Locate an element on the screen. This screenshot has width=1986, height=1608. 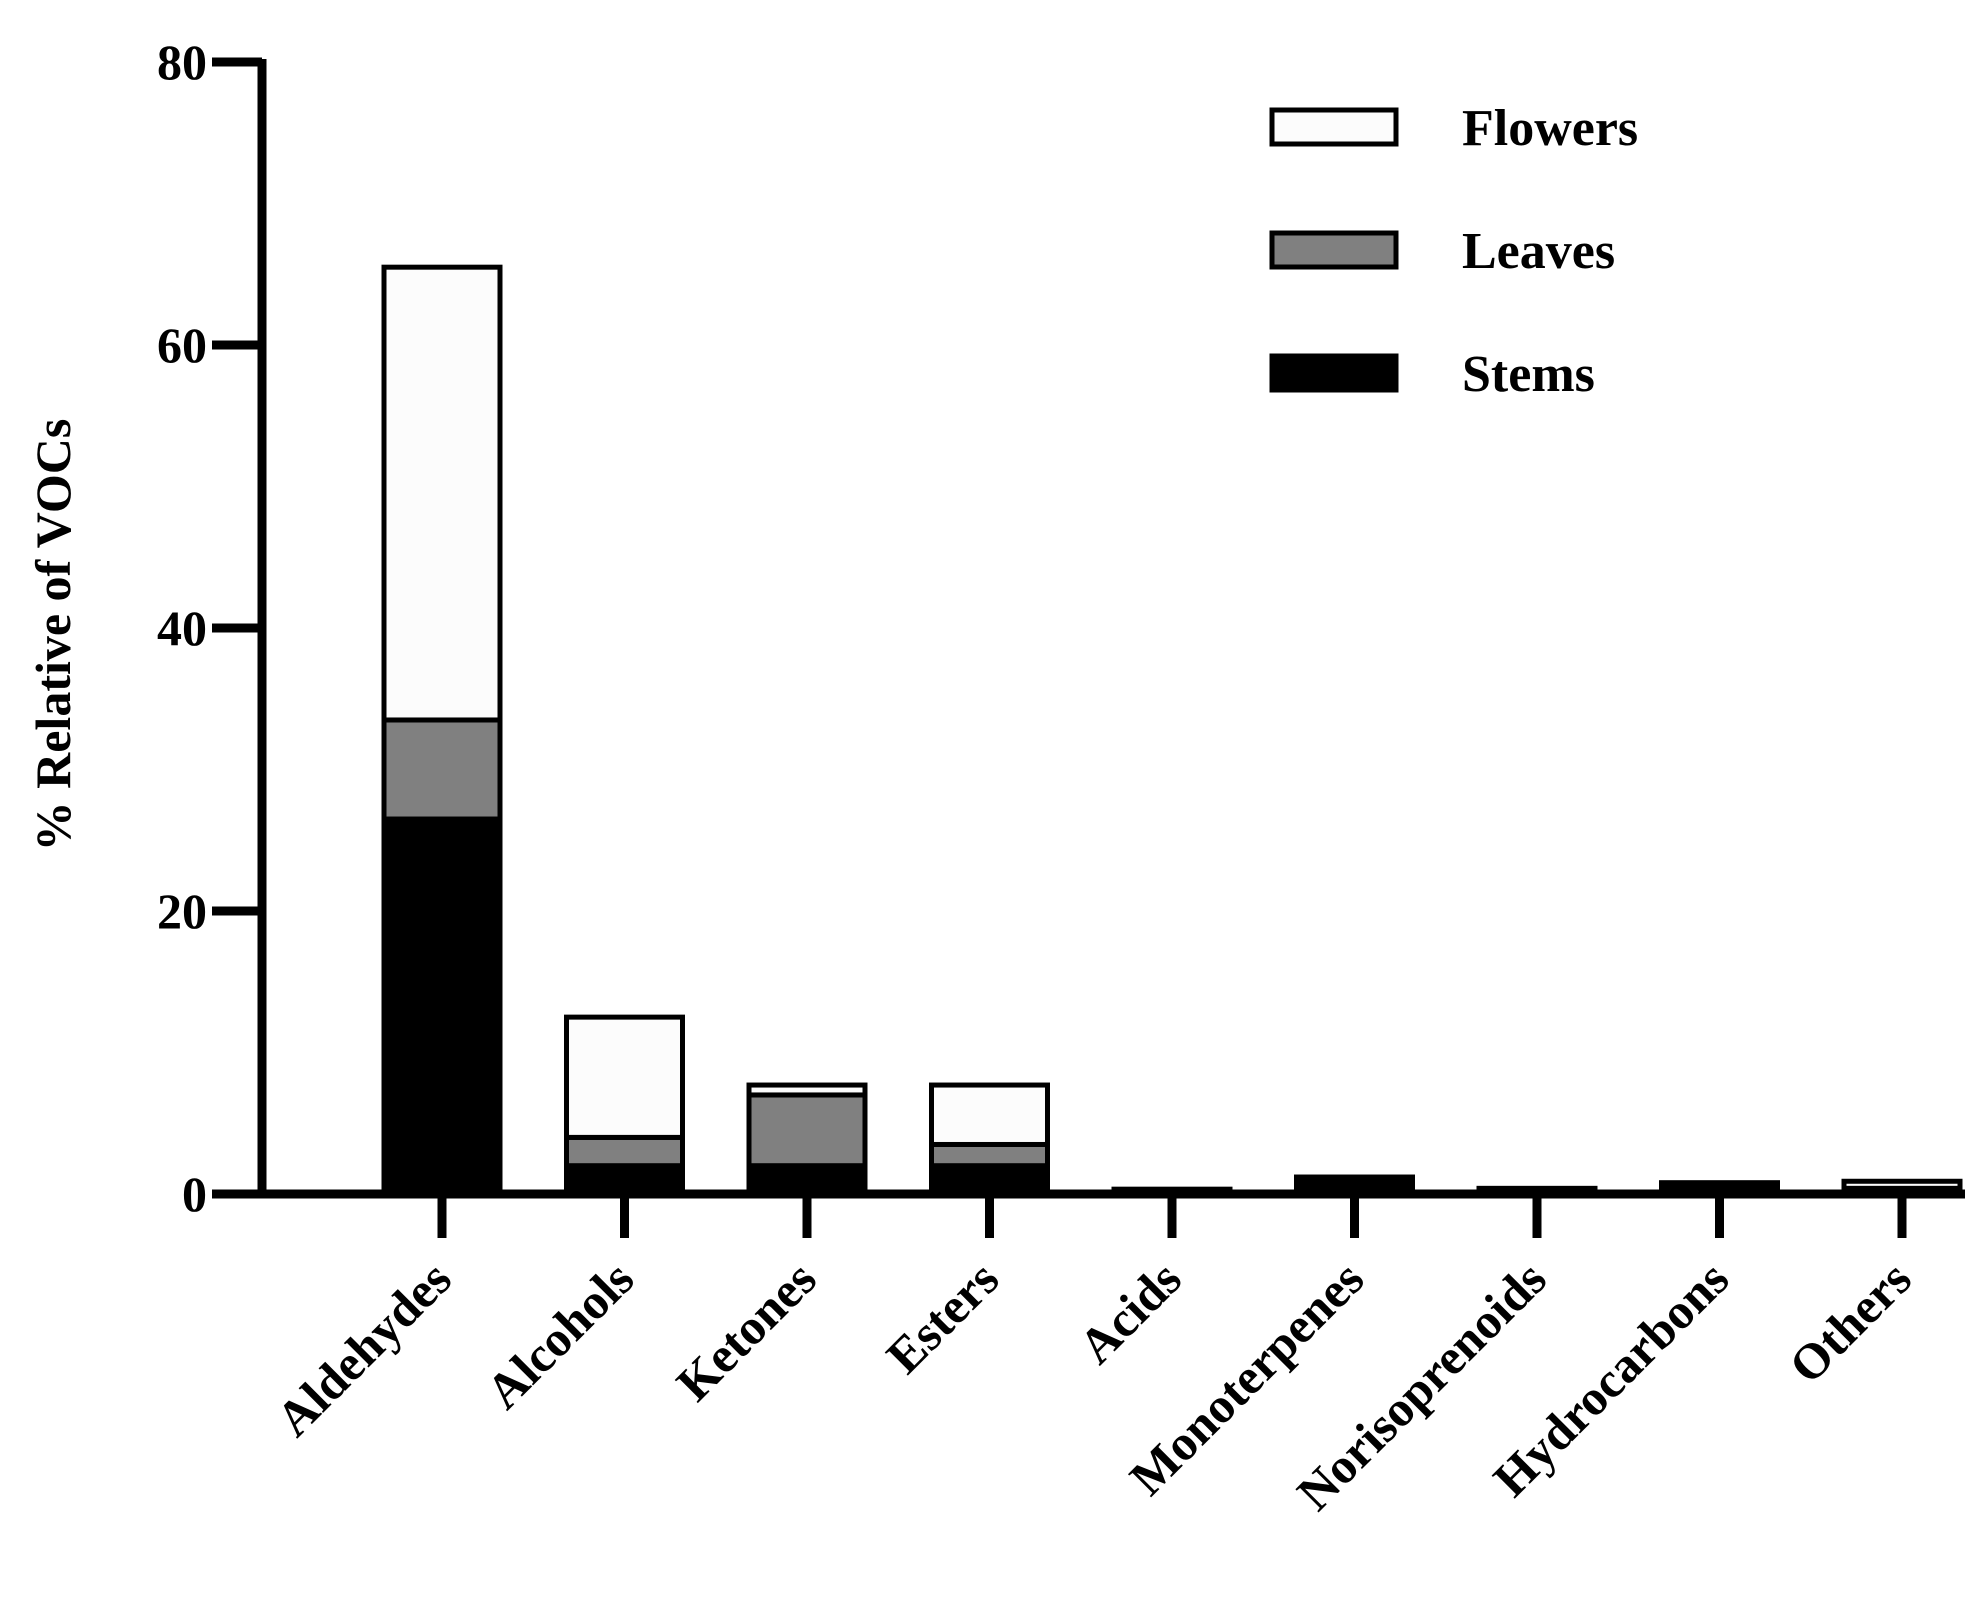
x-tick-label-others: Others is located at coordinates (1850, 1322).